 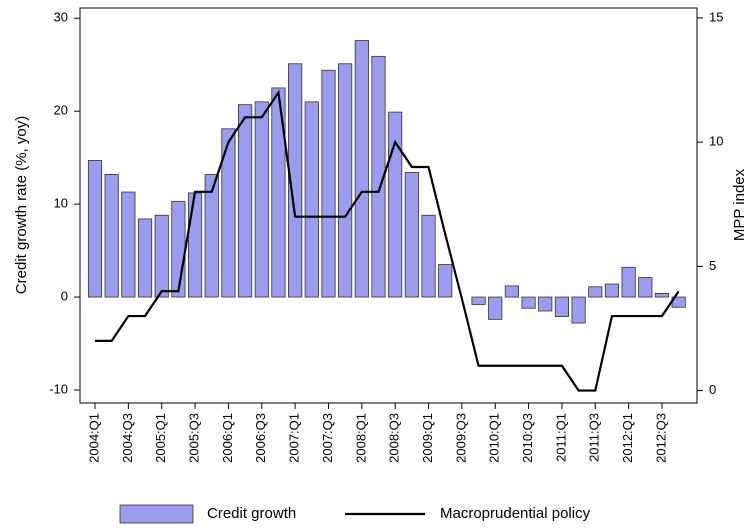 What do you see at coordinates (627, 438) in the screenshot?
I see `x-tick-label: 2012:Q1` at bounding box center [627, 438].